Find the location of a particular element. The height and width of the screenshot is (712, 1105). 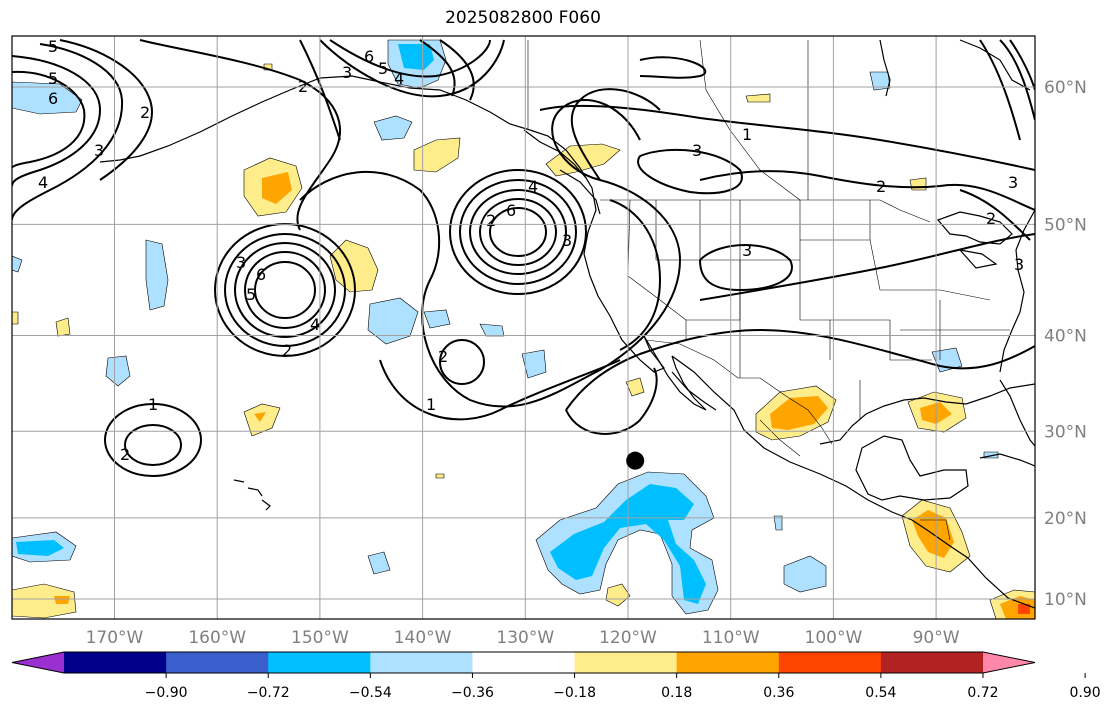

latitude-tick-label: 60°N is located at coordinates (1065, 88).